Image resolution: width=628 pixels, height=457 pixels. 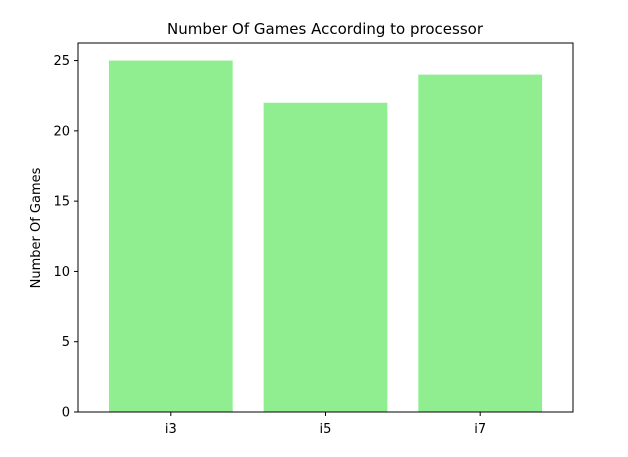 I want to click on bar-i5, so click(x=325, y=257).